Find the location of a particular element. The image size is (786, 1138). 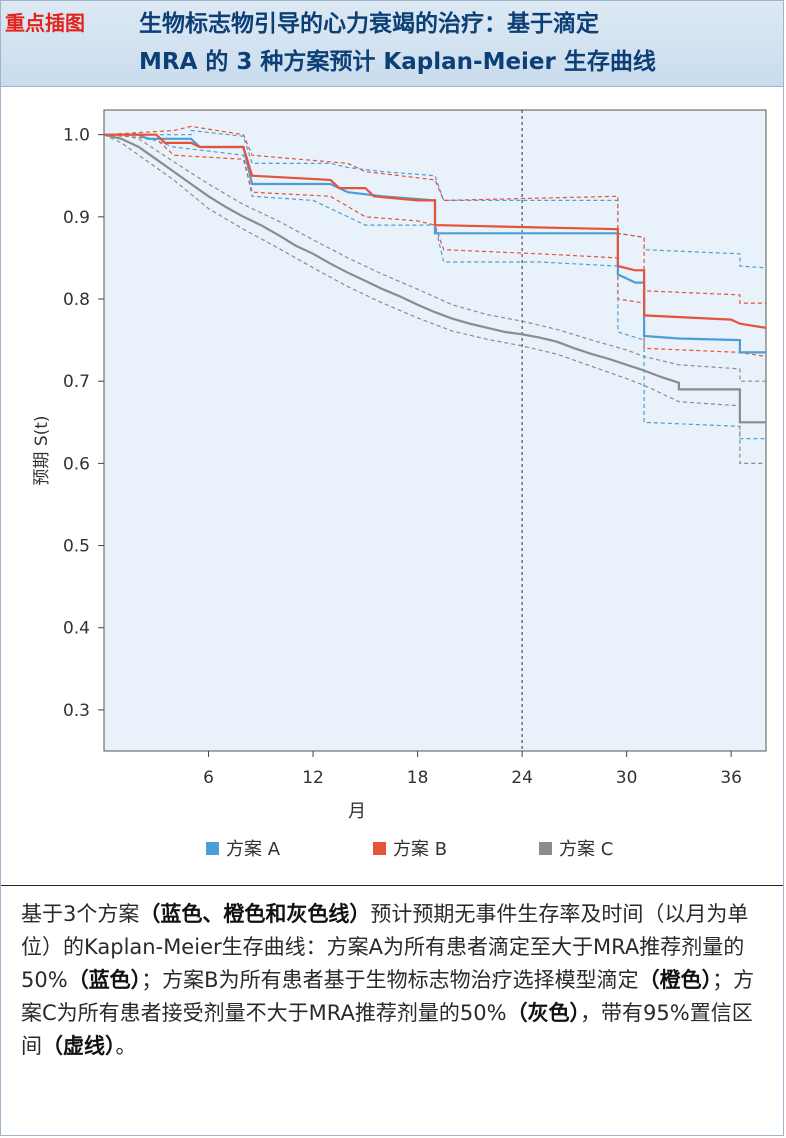

y-tick-label: 0.3 is located at coordinates (76, 711).